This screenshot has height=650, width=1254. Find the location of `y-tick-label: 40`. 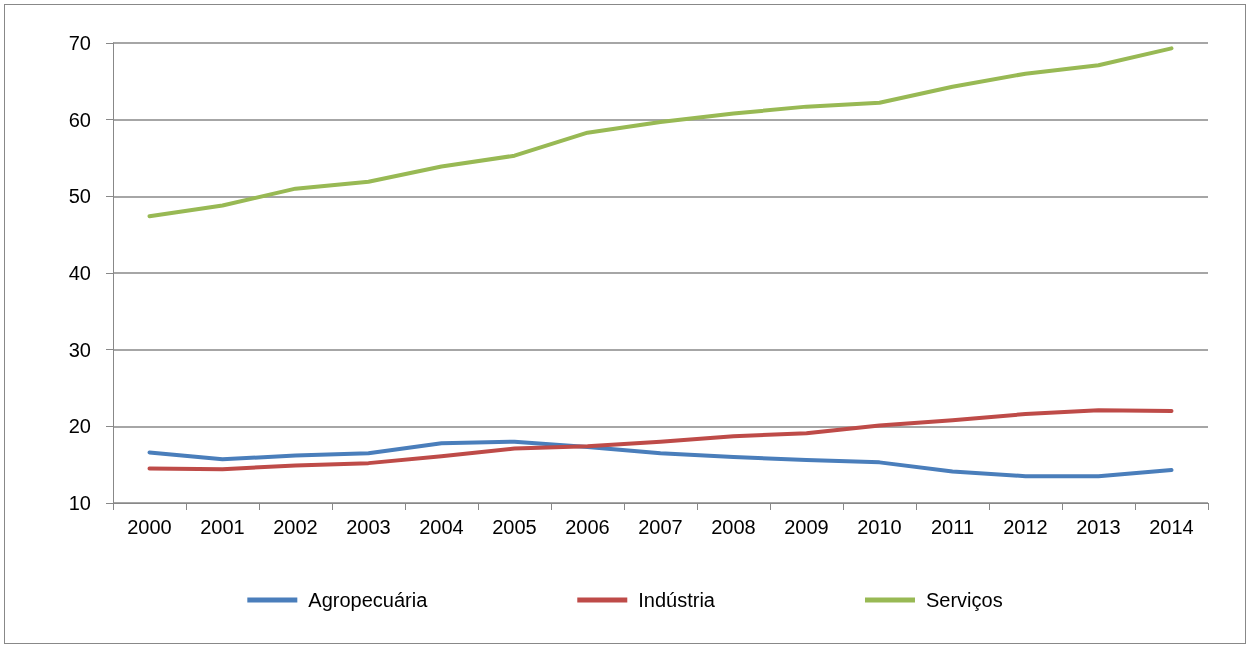

y-tick-label: 40 is located at coordinates (79, 273).